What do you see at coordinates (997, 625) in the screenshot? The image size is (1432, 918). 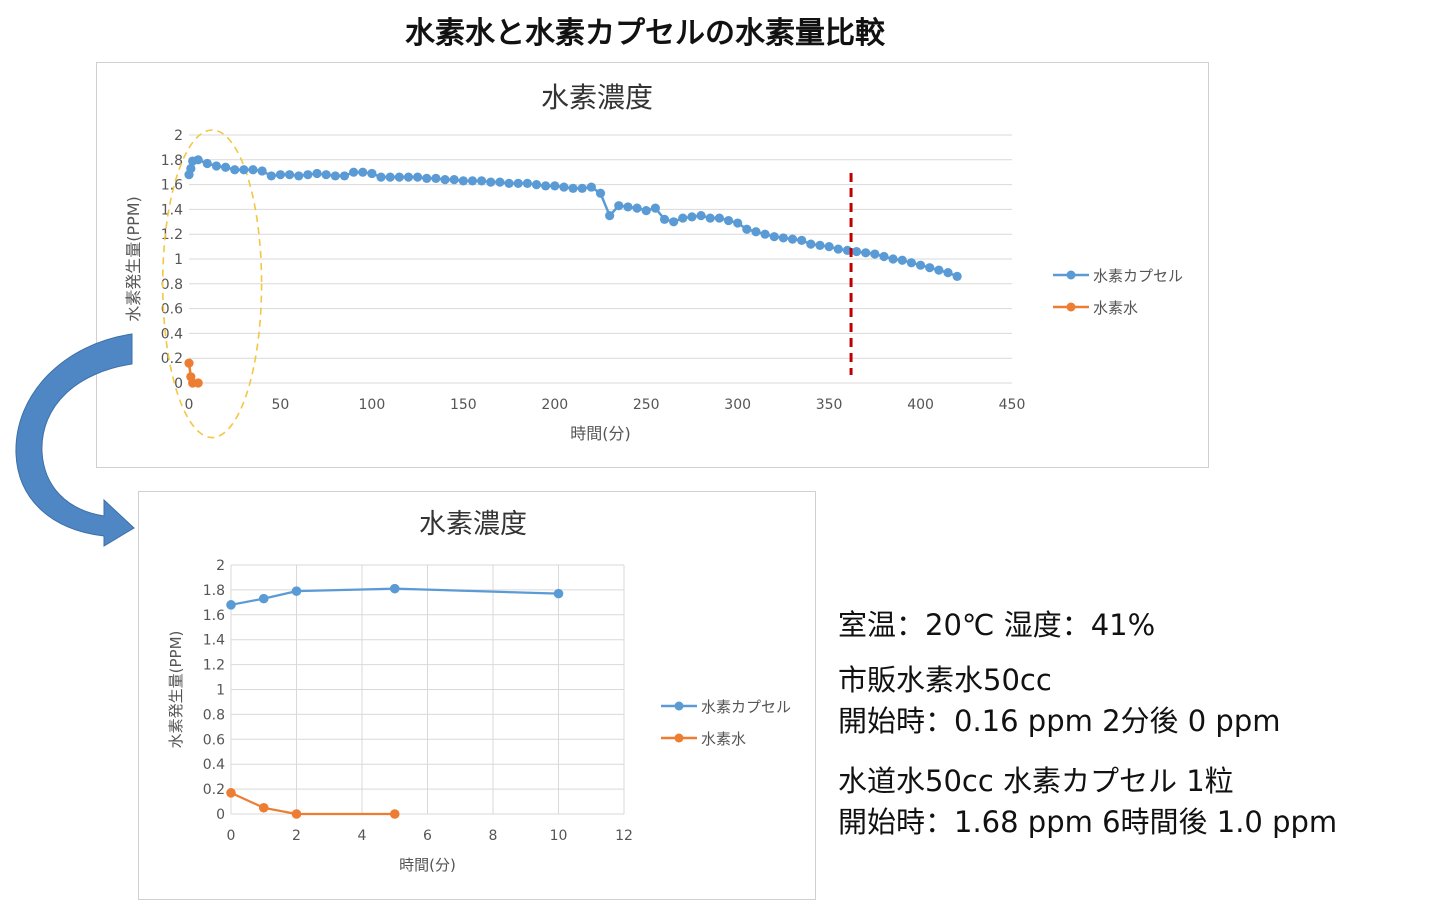 I see `conditions-text: 室温：20℃ 湿度：41%` at bounding box center [997, 625].